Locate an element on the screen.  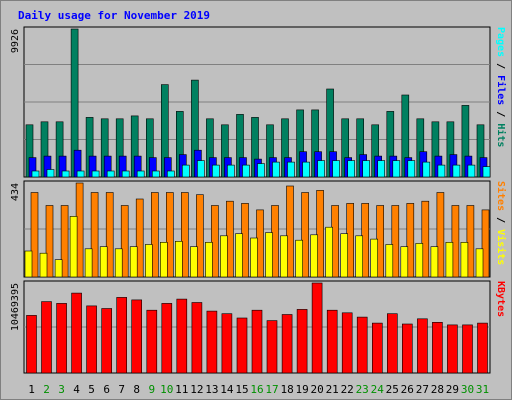
day-label-1: 1 is located at coordinates (31, 389).